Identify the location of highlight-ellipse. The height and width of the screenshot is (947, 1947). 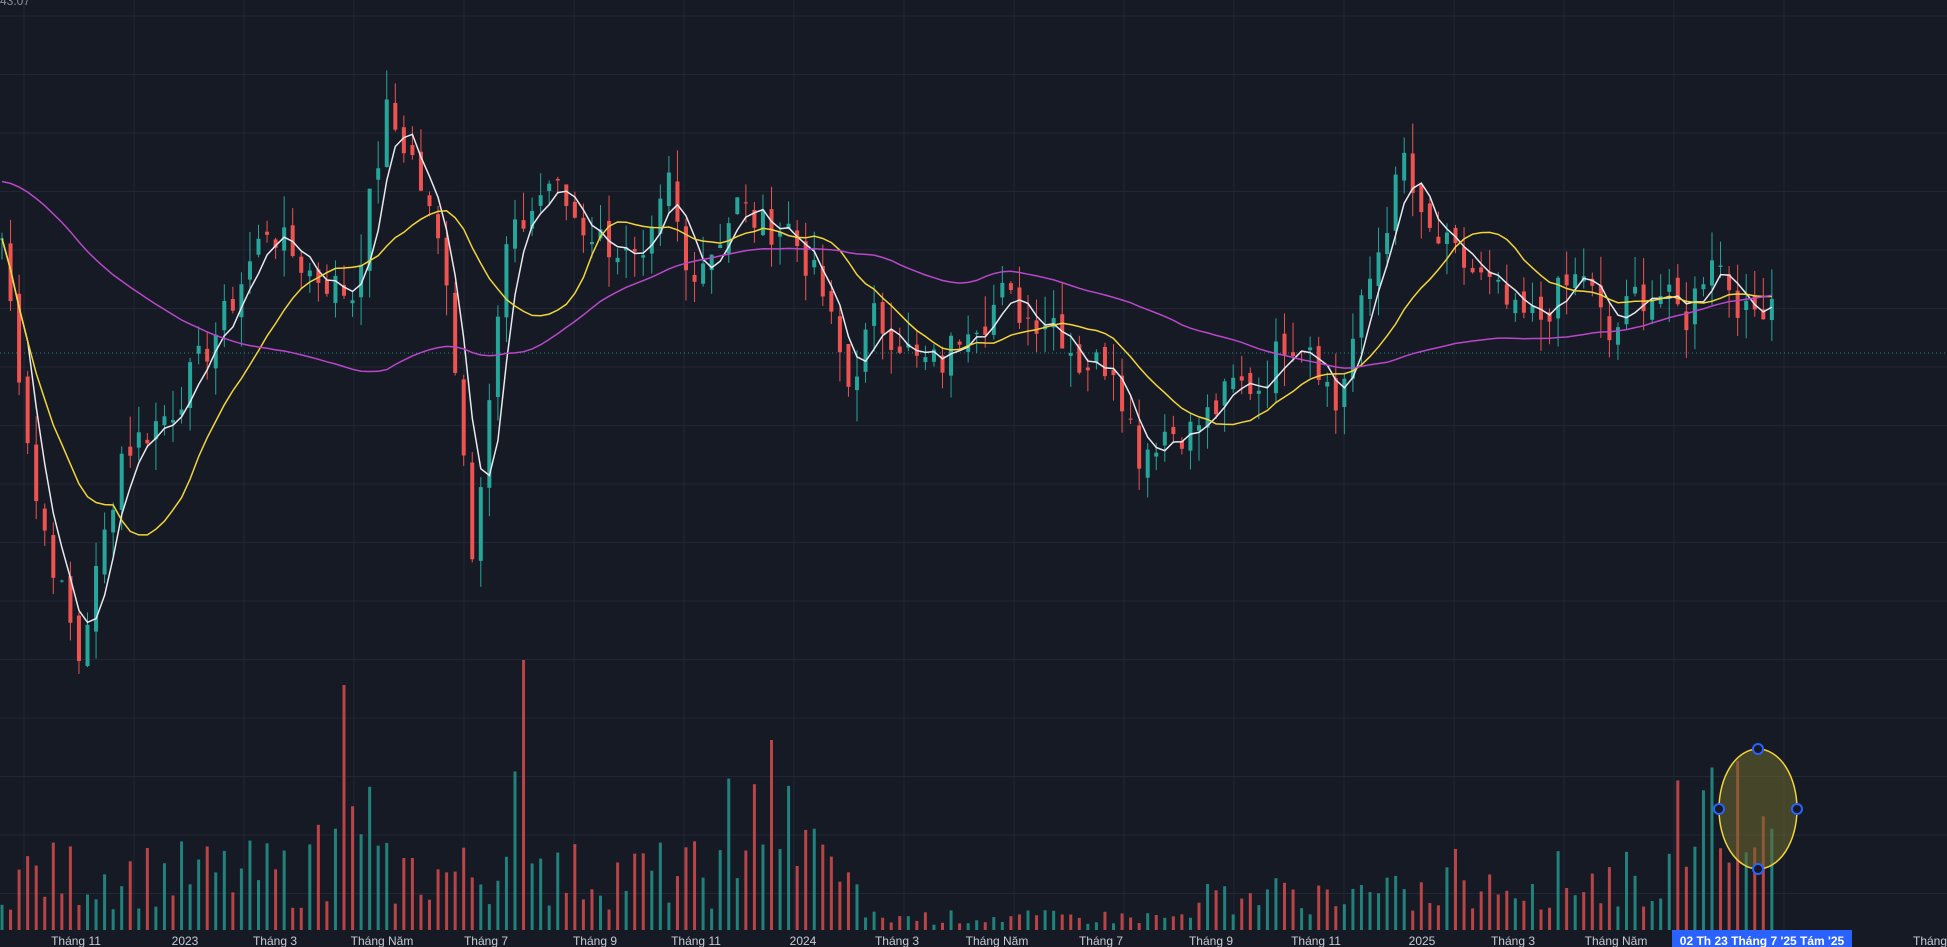
(1758, 809).